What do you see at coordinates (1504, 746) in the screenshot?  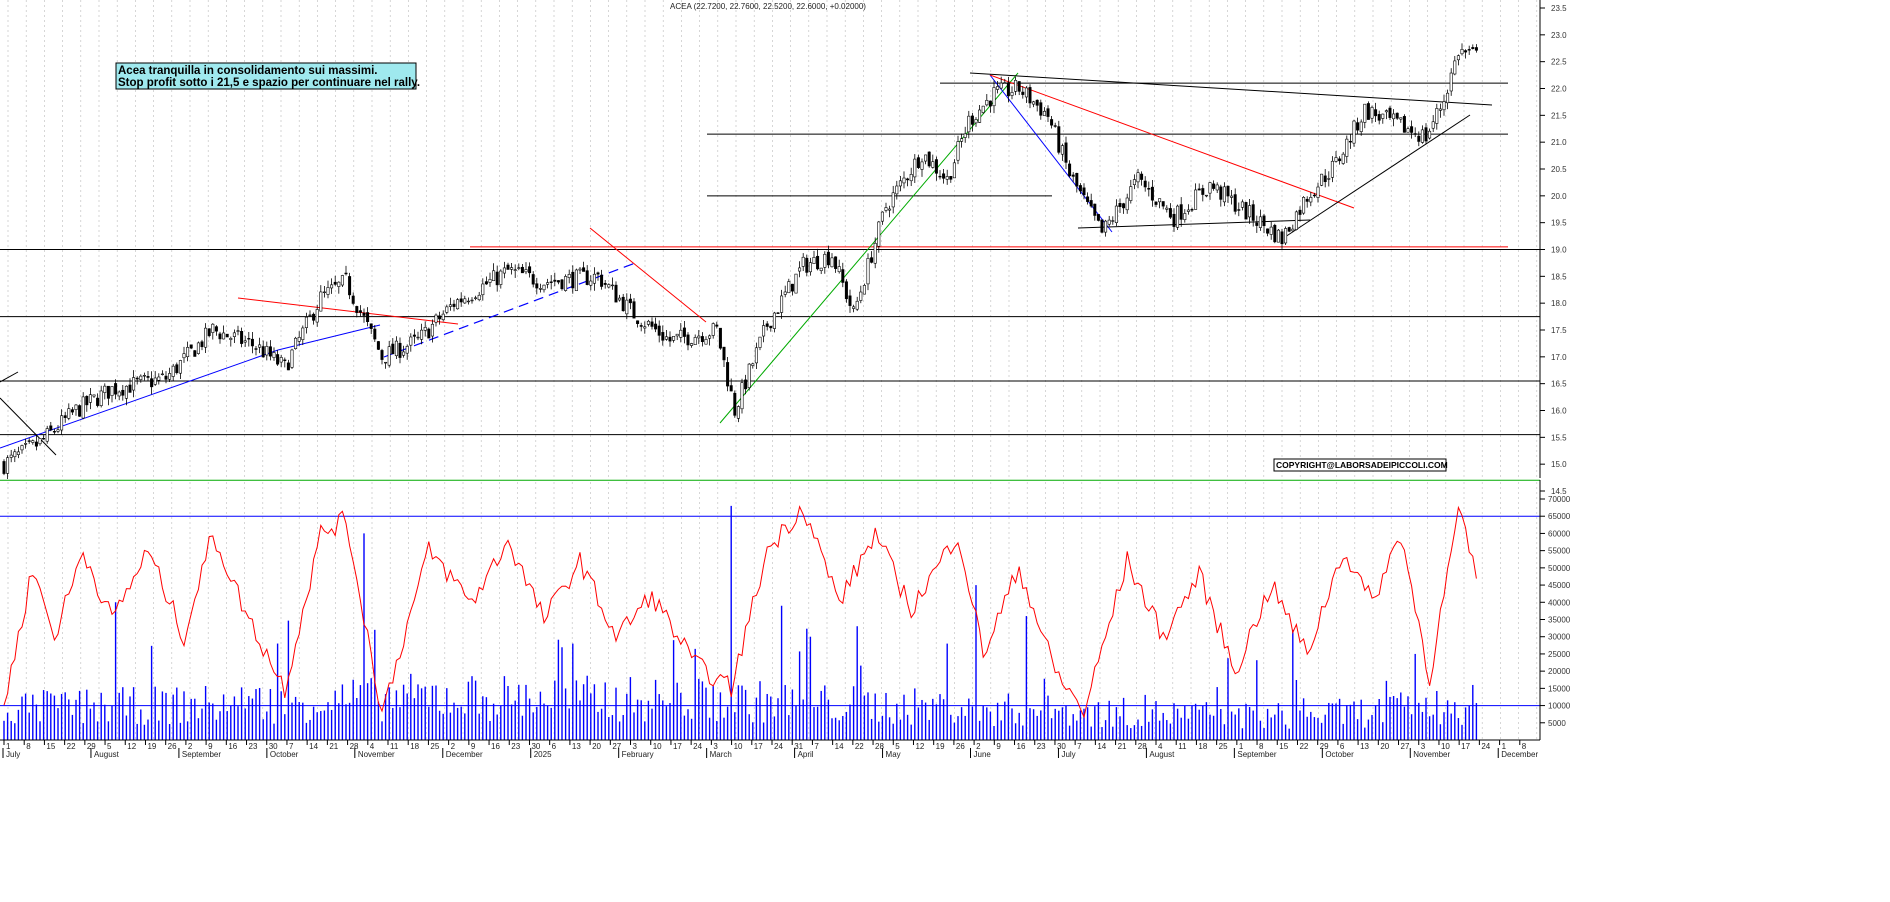 I see `day-tick-label: 1` at bounding box center [1504, 746].